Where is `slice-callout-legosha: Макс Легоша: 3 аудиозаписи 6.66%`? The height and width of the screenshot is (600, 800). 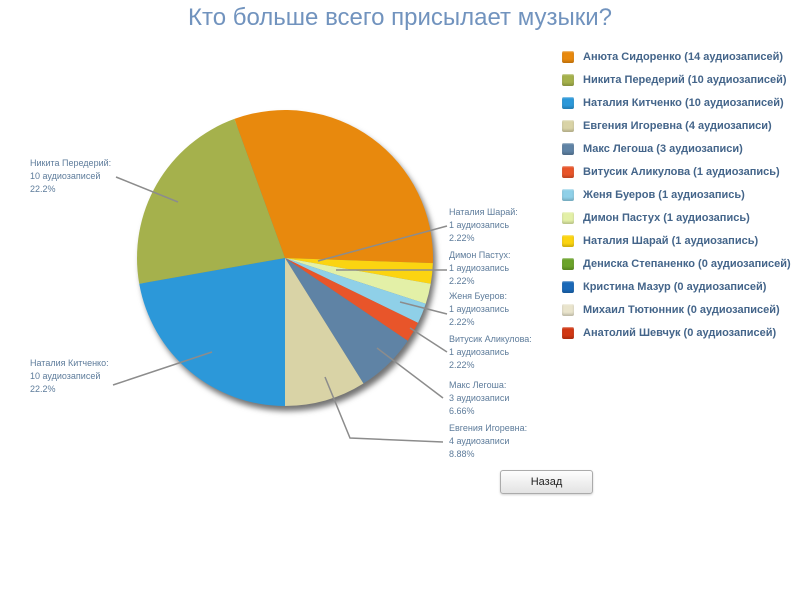
slice-callout-legosha: Макс Легоша: 3 аудиозаписи 6.66% is located at coordinates (479, 398).